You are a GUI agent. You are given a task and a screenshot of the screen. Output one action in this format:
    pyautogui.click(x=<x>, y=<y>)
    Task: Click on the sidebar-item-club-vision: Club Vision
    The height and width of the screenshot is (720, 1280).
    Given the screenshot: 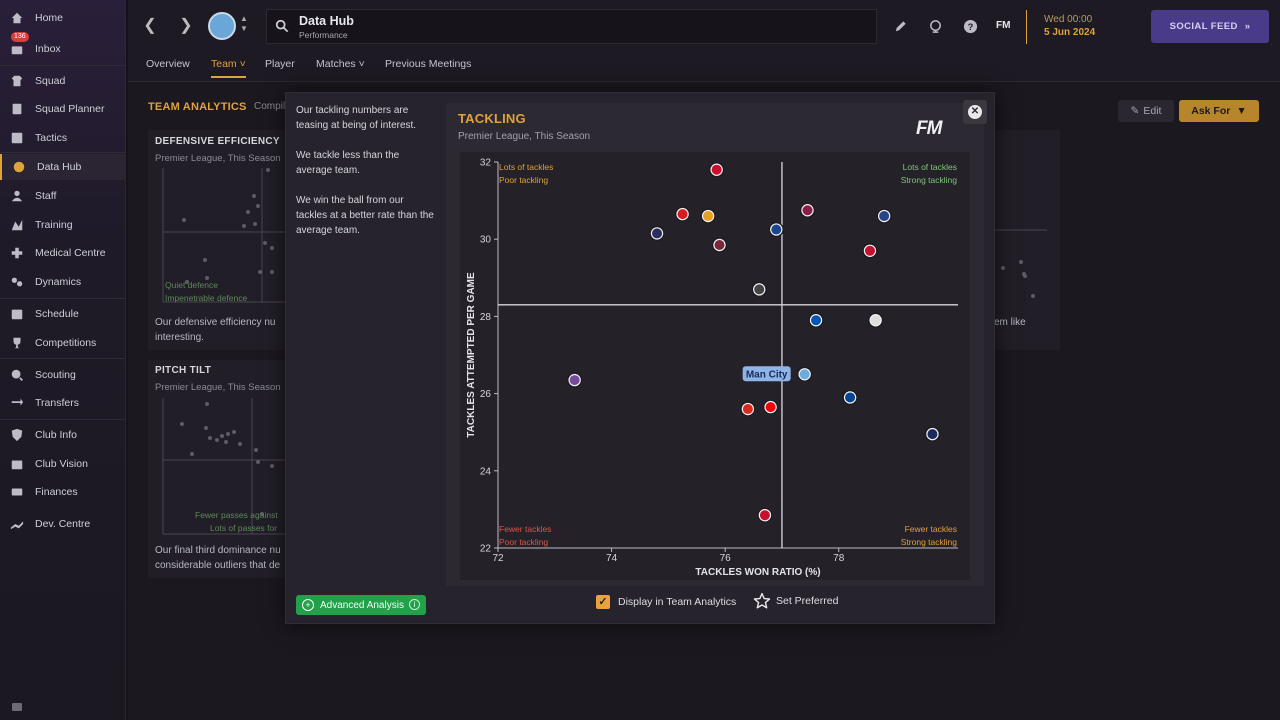 What is the action you would take?
    pyautogui.click(x=63, y=464)
    